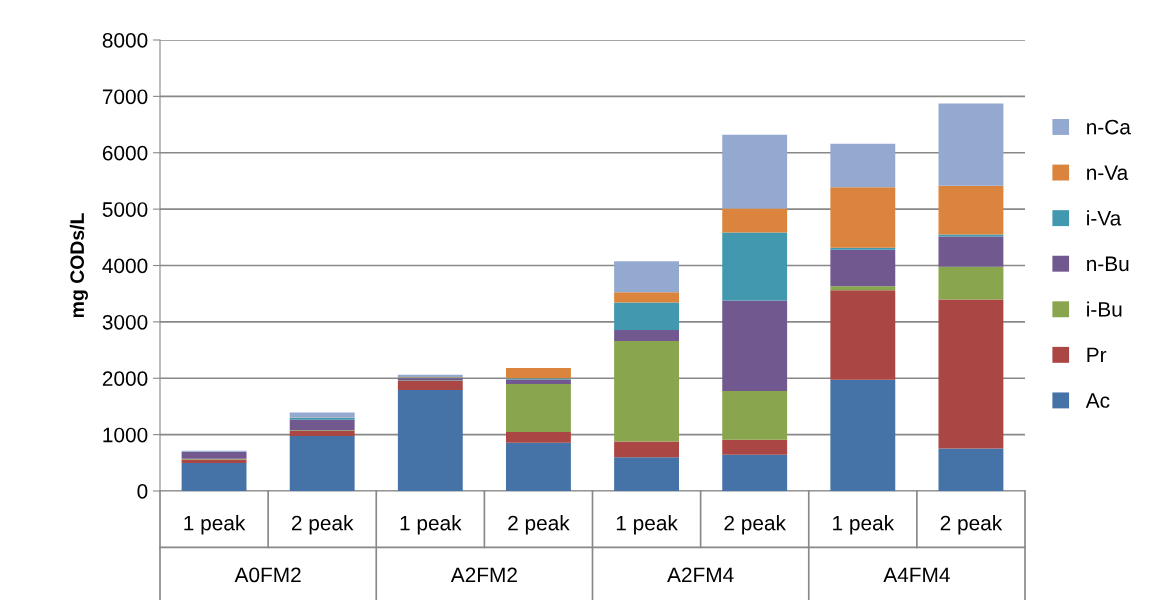  I want to click on y-tick-label: 1000, so click(125, 435).